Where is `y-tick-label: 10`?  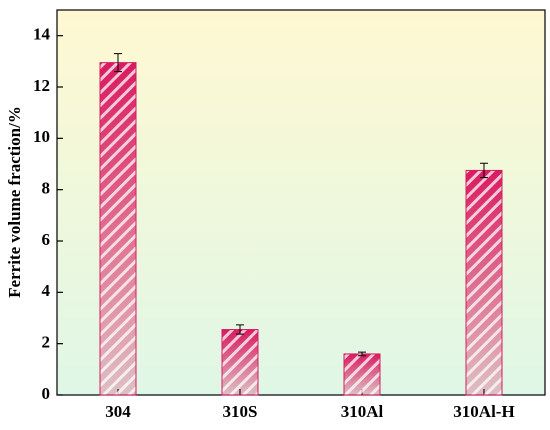 y-tick-label: 10 is located at coordinates (41, 136).